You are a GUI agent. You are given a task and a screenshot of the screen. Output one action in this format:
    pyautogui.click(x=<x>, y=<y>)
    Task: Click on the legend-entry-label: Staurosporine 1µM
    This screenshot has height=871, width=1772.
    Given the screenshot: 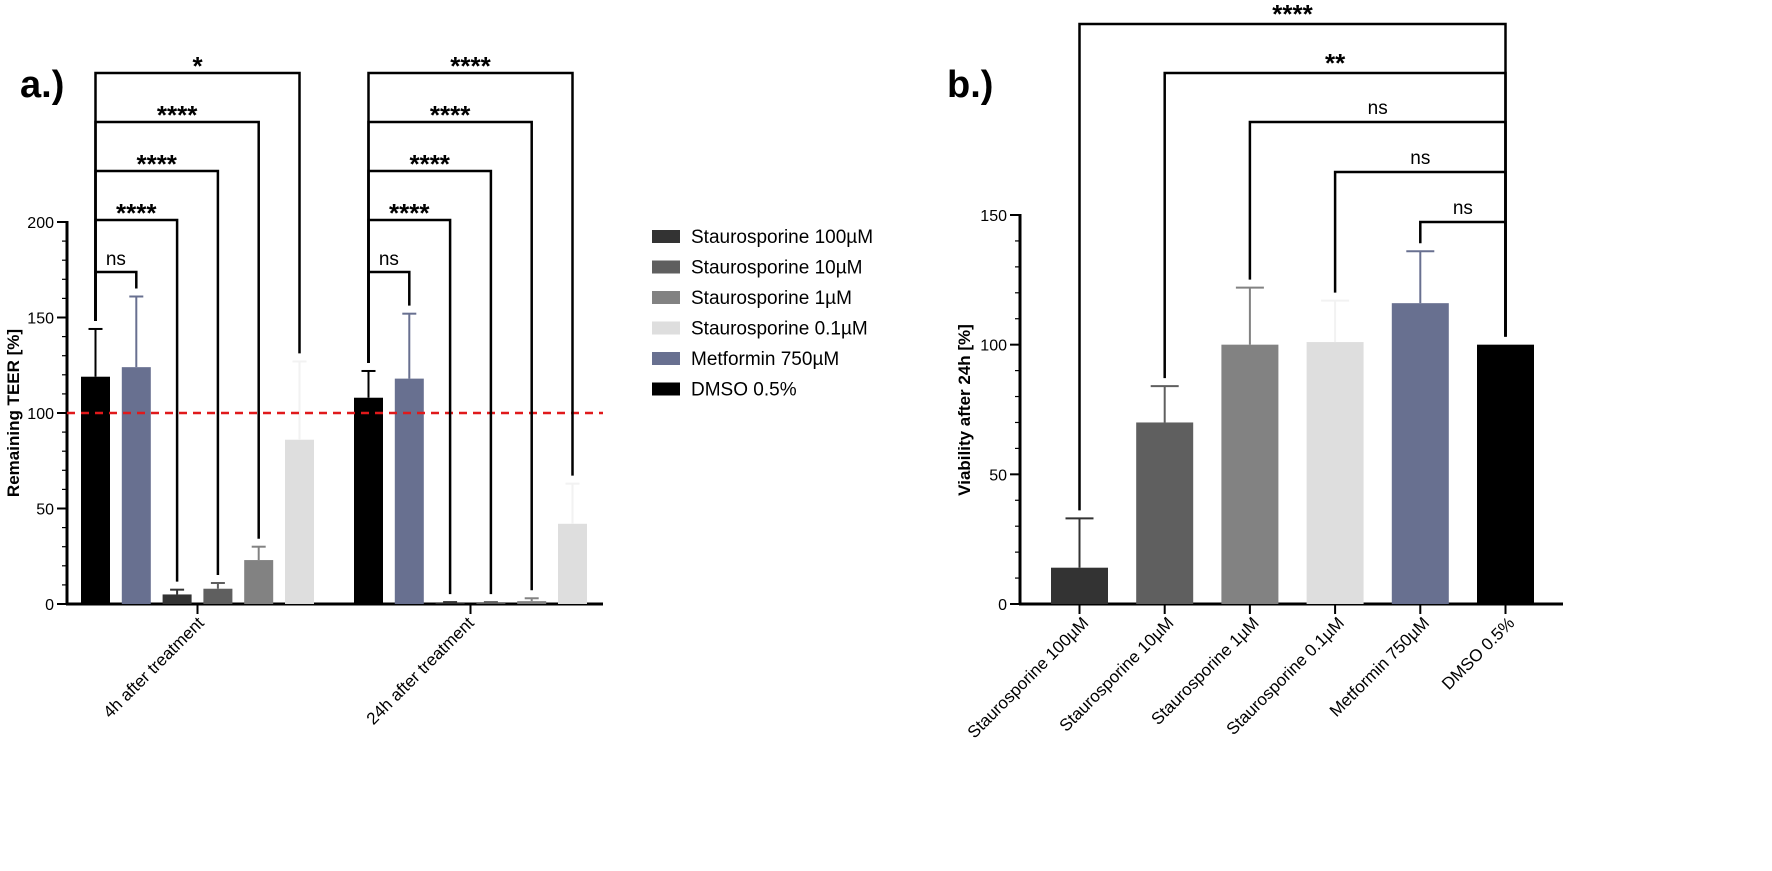 What is the action you would take?
    pyautogui.click(x=771, y=298)
    